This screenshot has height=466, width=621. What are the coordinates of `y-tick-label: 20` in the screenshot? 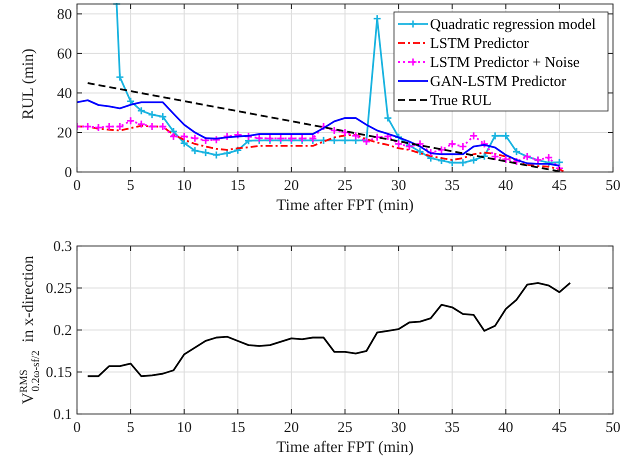 It's located at (64, 133).